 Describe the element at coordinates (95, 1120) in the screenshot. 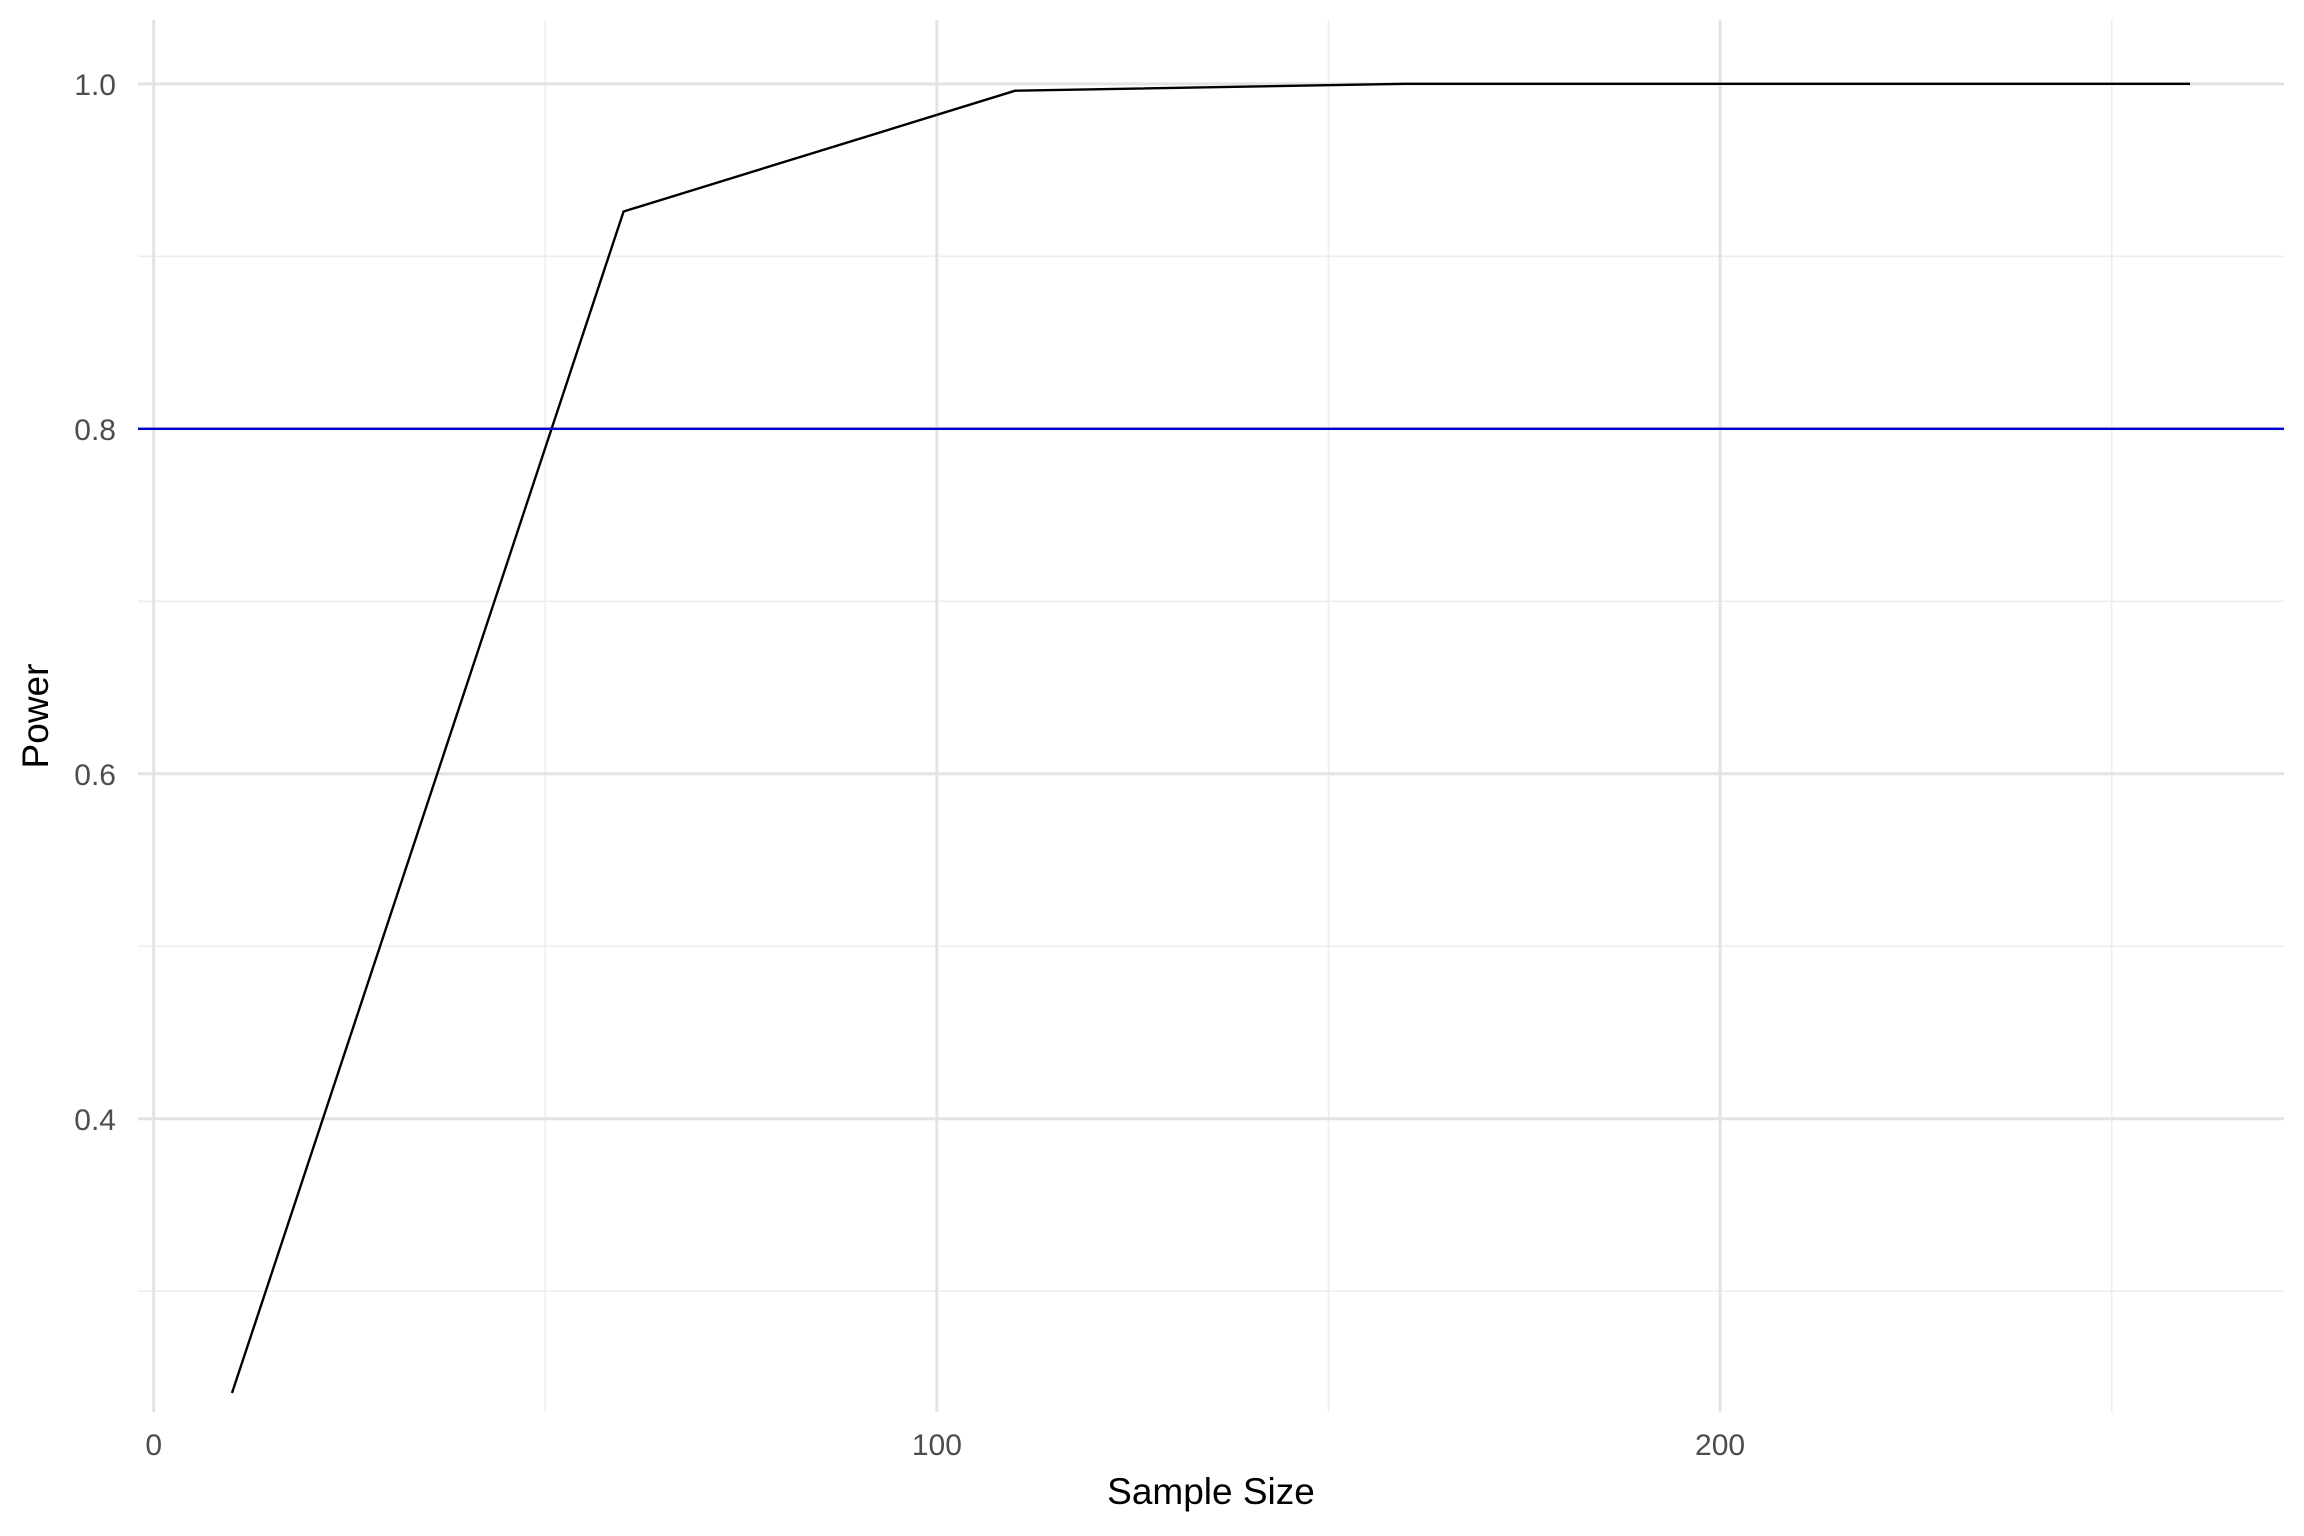

I see `y-tick-label: 0.4` at that location.